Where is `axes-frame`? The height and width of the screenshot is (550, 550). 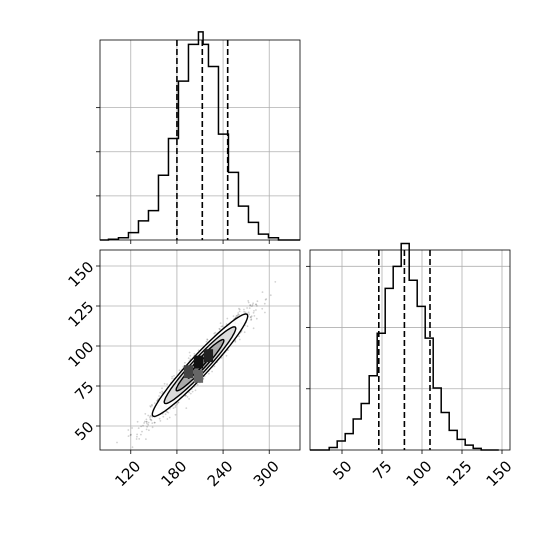
axes-frame is located at coordinates (410, 350).